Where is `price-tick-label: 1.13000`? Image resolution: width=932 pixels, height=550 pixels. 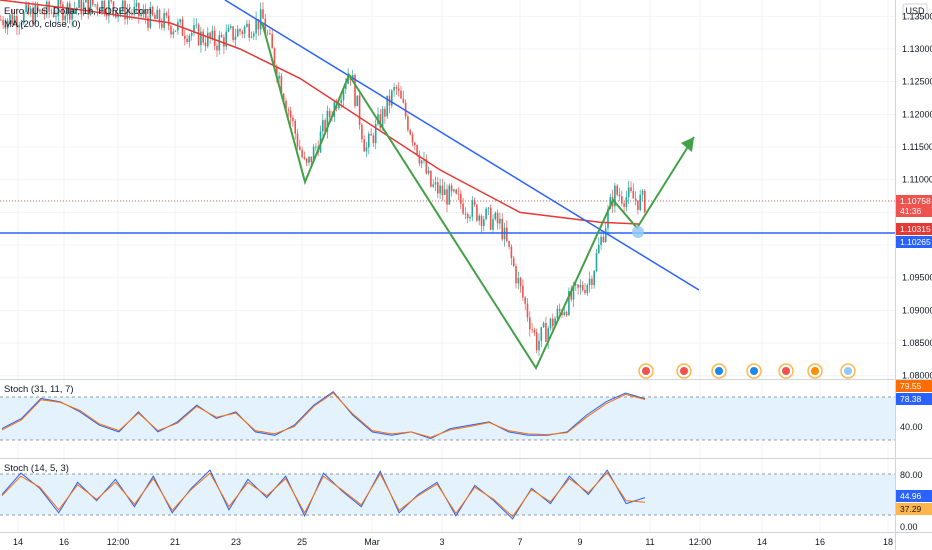
price-tick-label: 1.13000 is located at coordinates (917, 49).